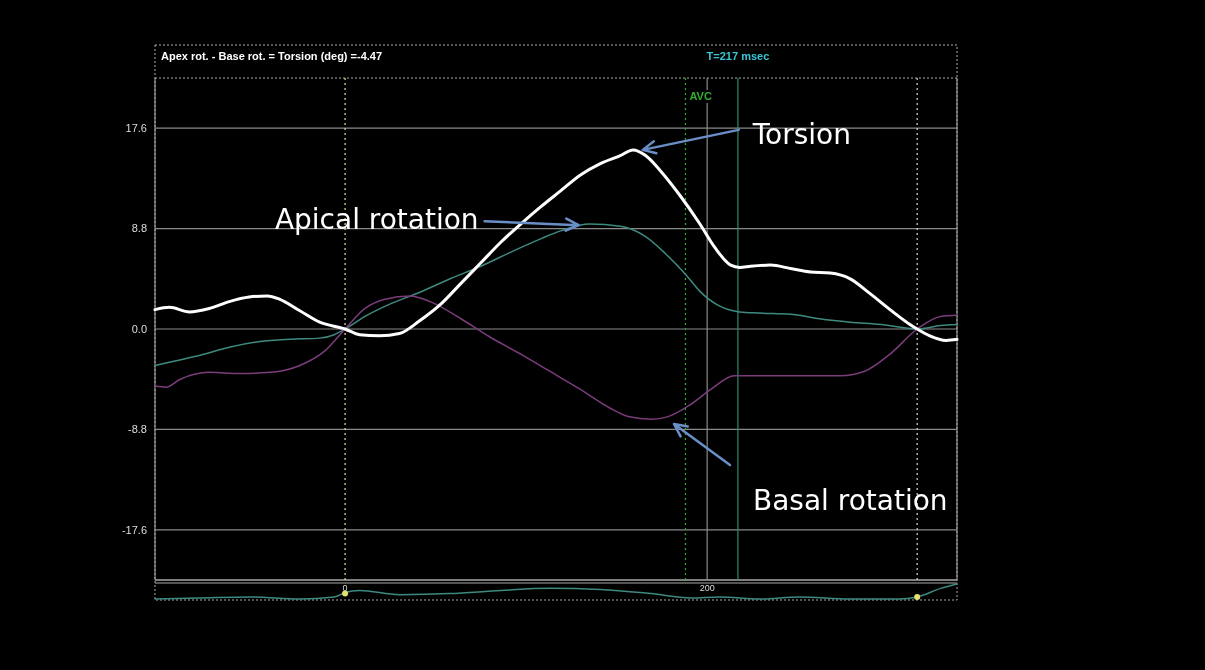  What do you see at coordinates (738, 56) in the screenshot?
I see `ref-line-label: T=217 msec` at bounding box center [738, 56].